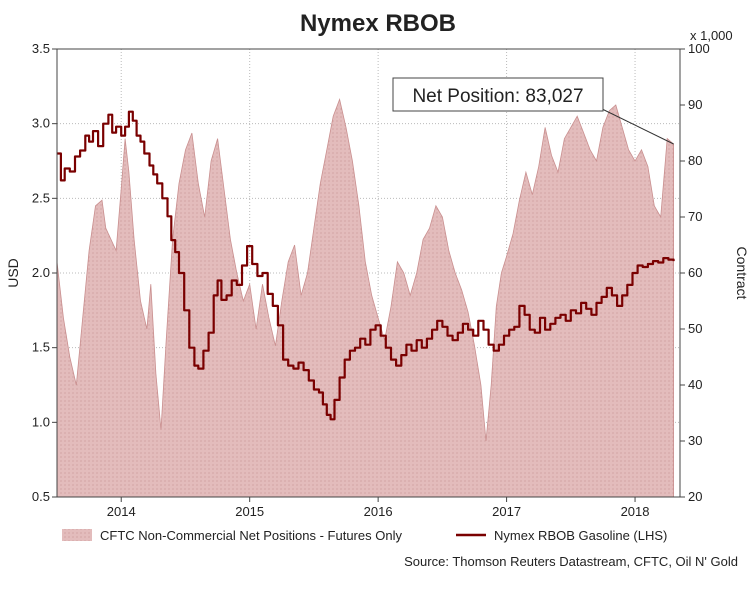  Describe the element at coordinates (699, 48) in the screenshot. I see `right-tick-label: 100` at that location.